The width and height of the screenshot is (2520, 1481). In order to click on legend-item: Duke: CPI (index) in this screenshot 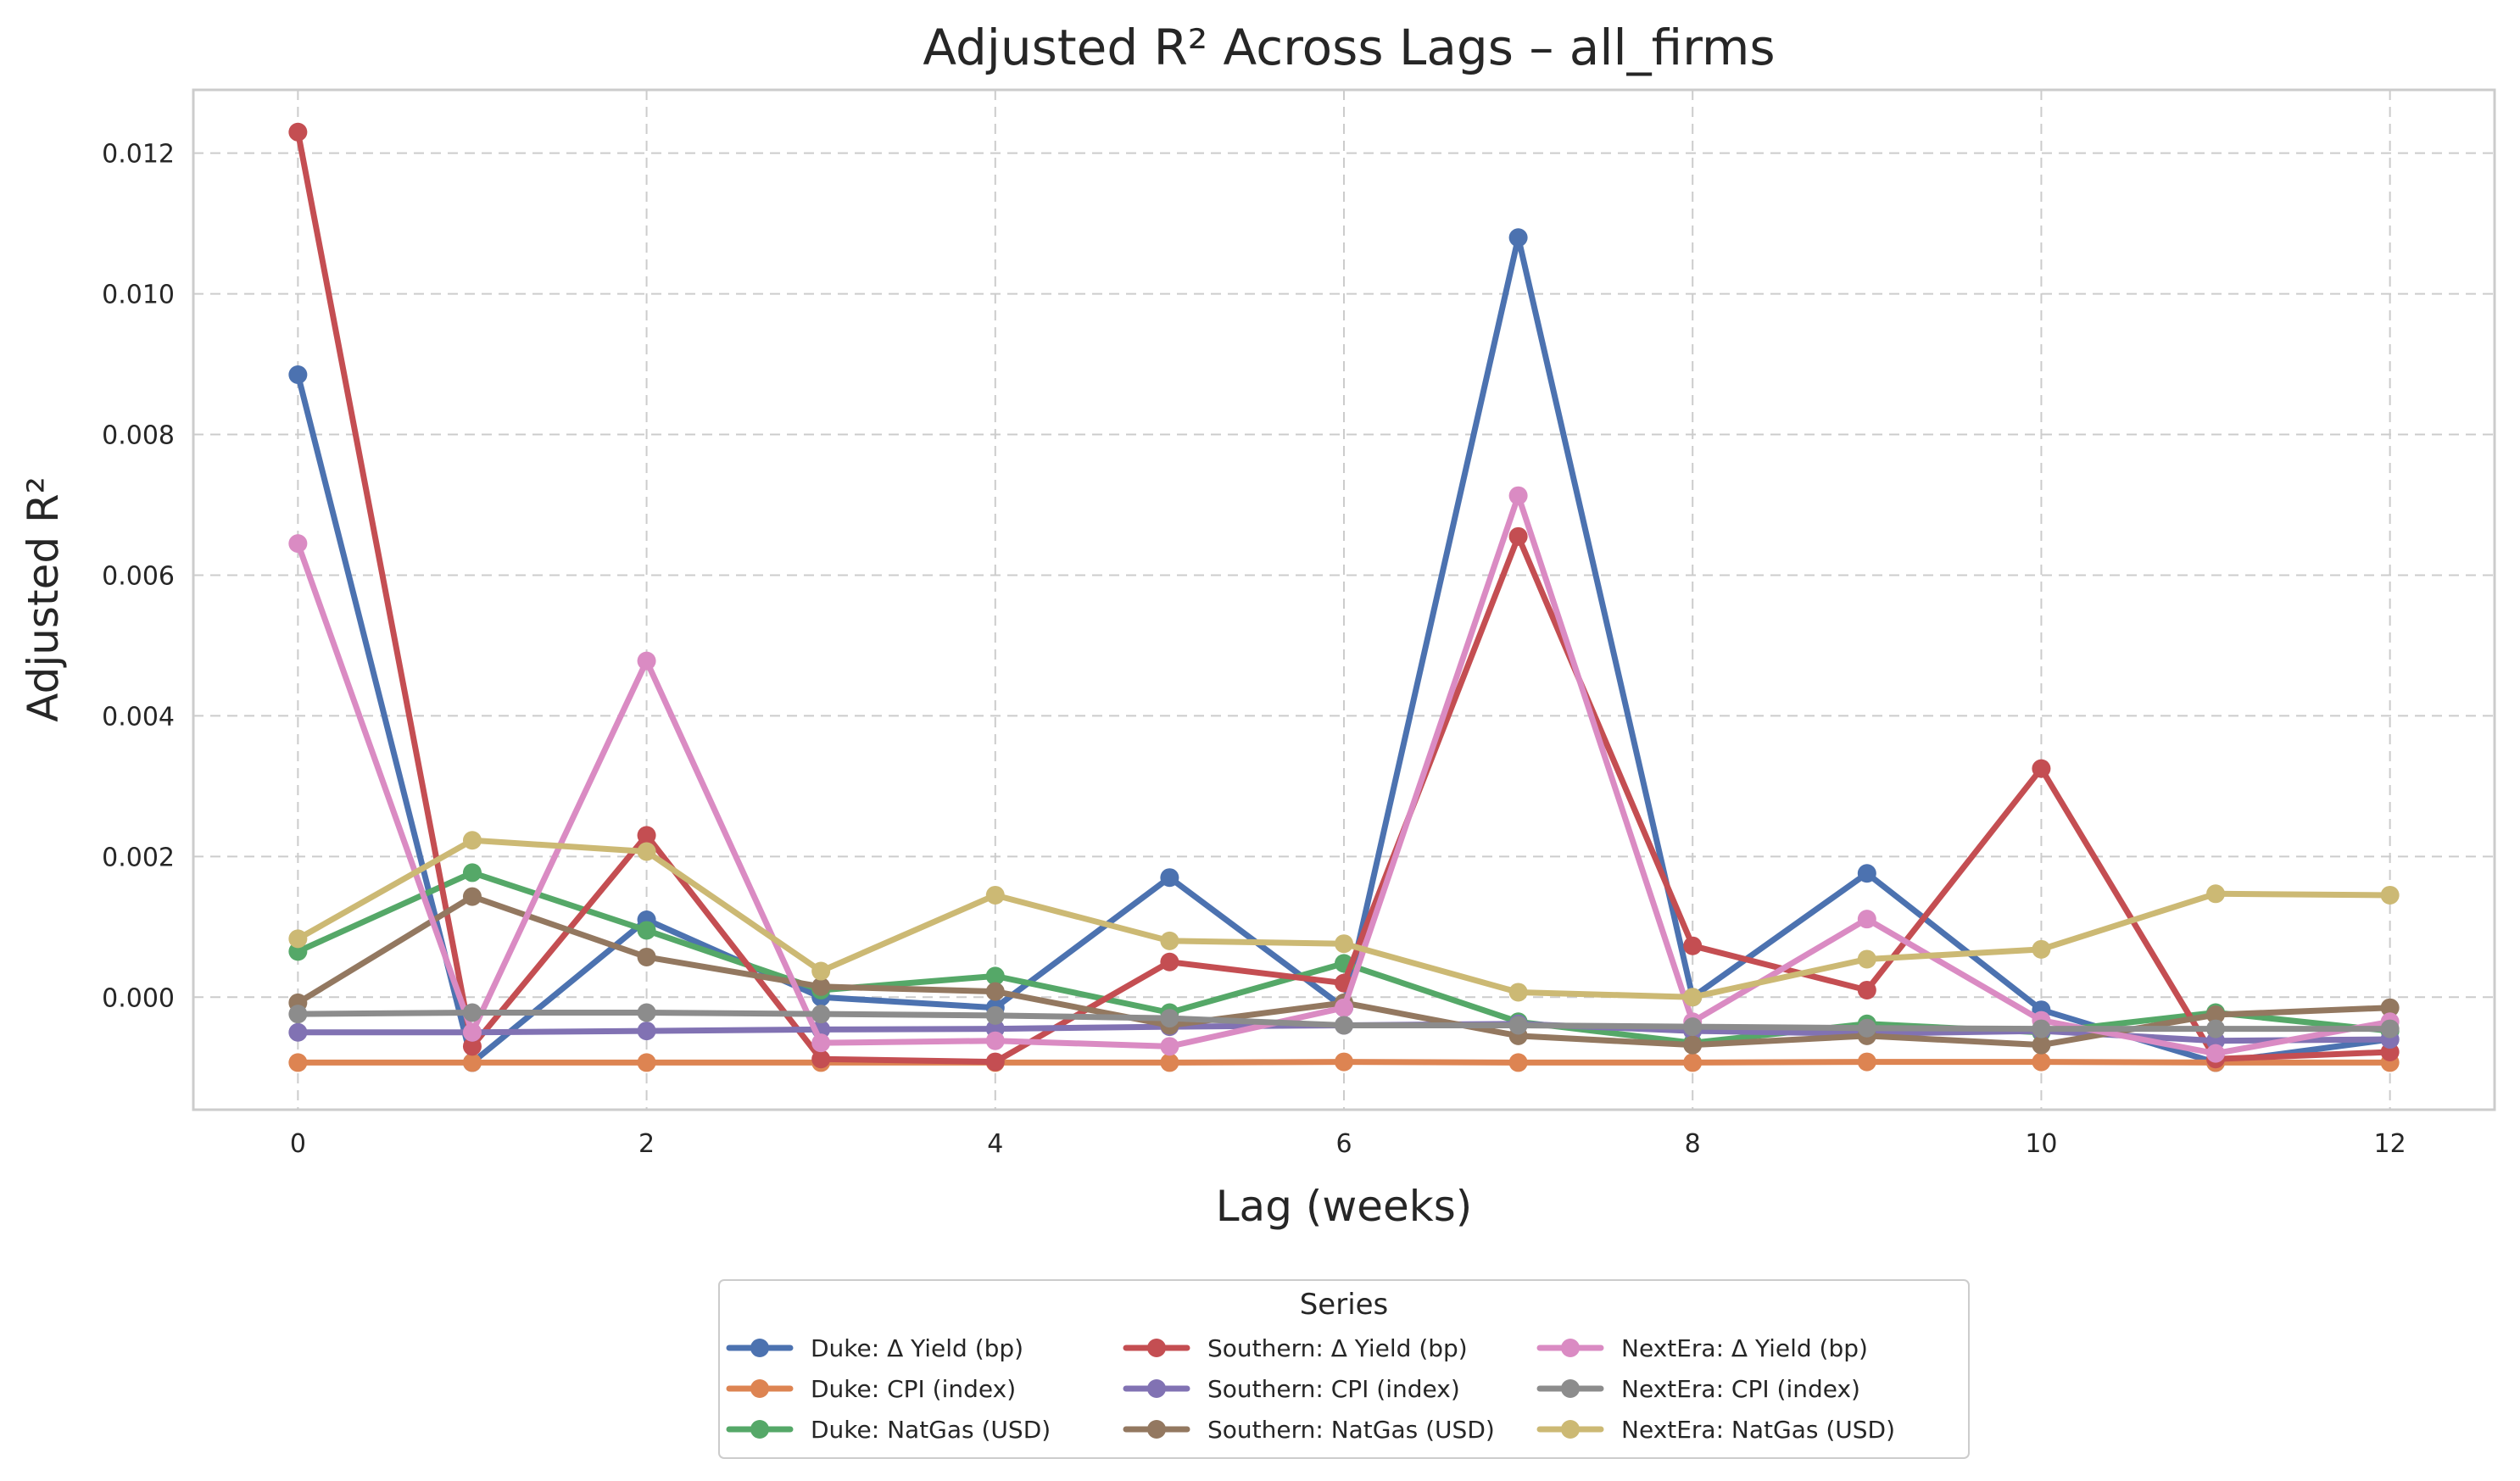, I will do `click(871, 1389)`.